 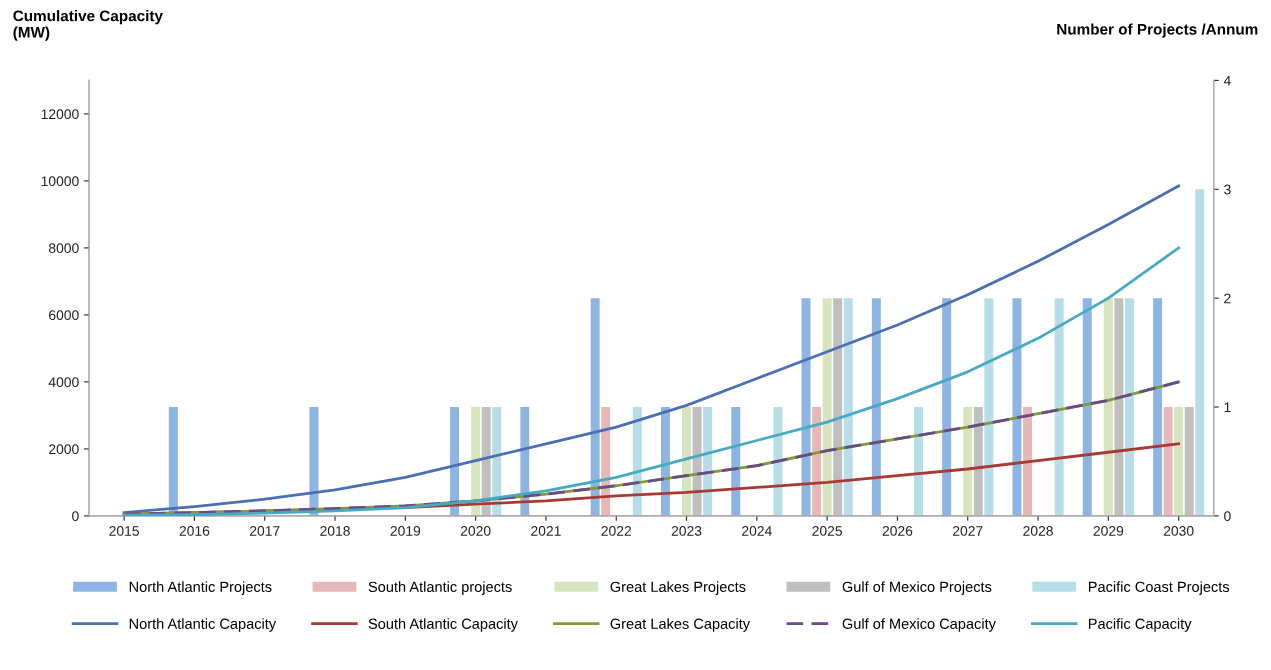 I want to click on legend-label: North Atlantic Capacity, so click(x=203, y=625).